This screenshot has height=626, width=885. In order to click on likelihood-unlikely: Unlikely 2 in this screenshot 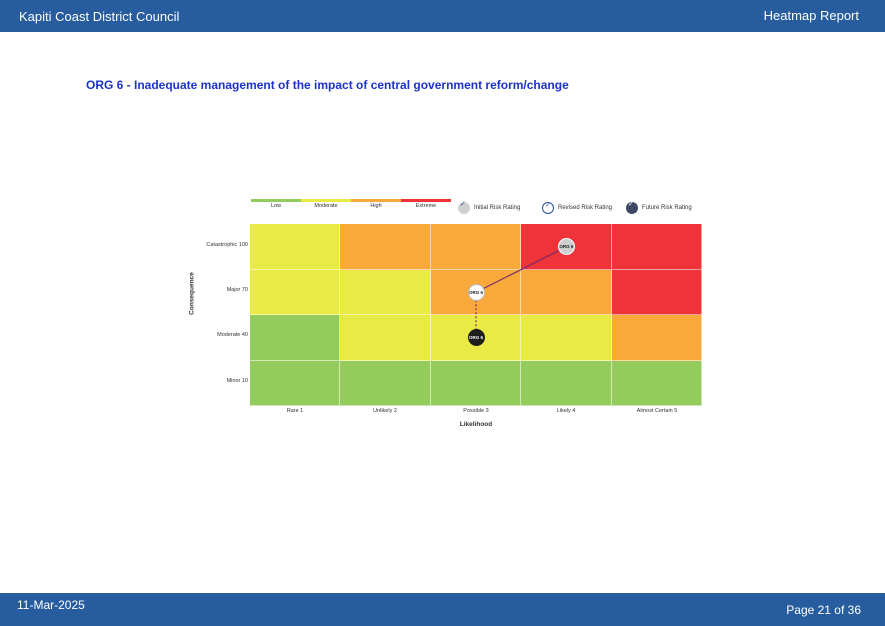, I will do `click(385, 411)`.